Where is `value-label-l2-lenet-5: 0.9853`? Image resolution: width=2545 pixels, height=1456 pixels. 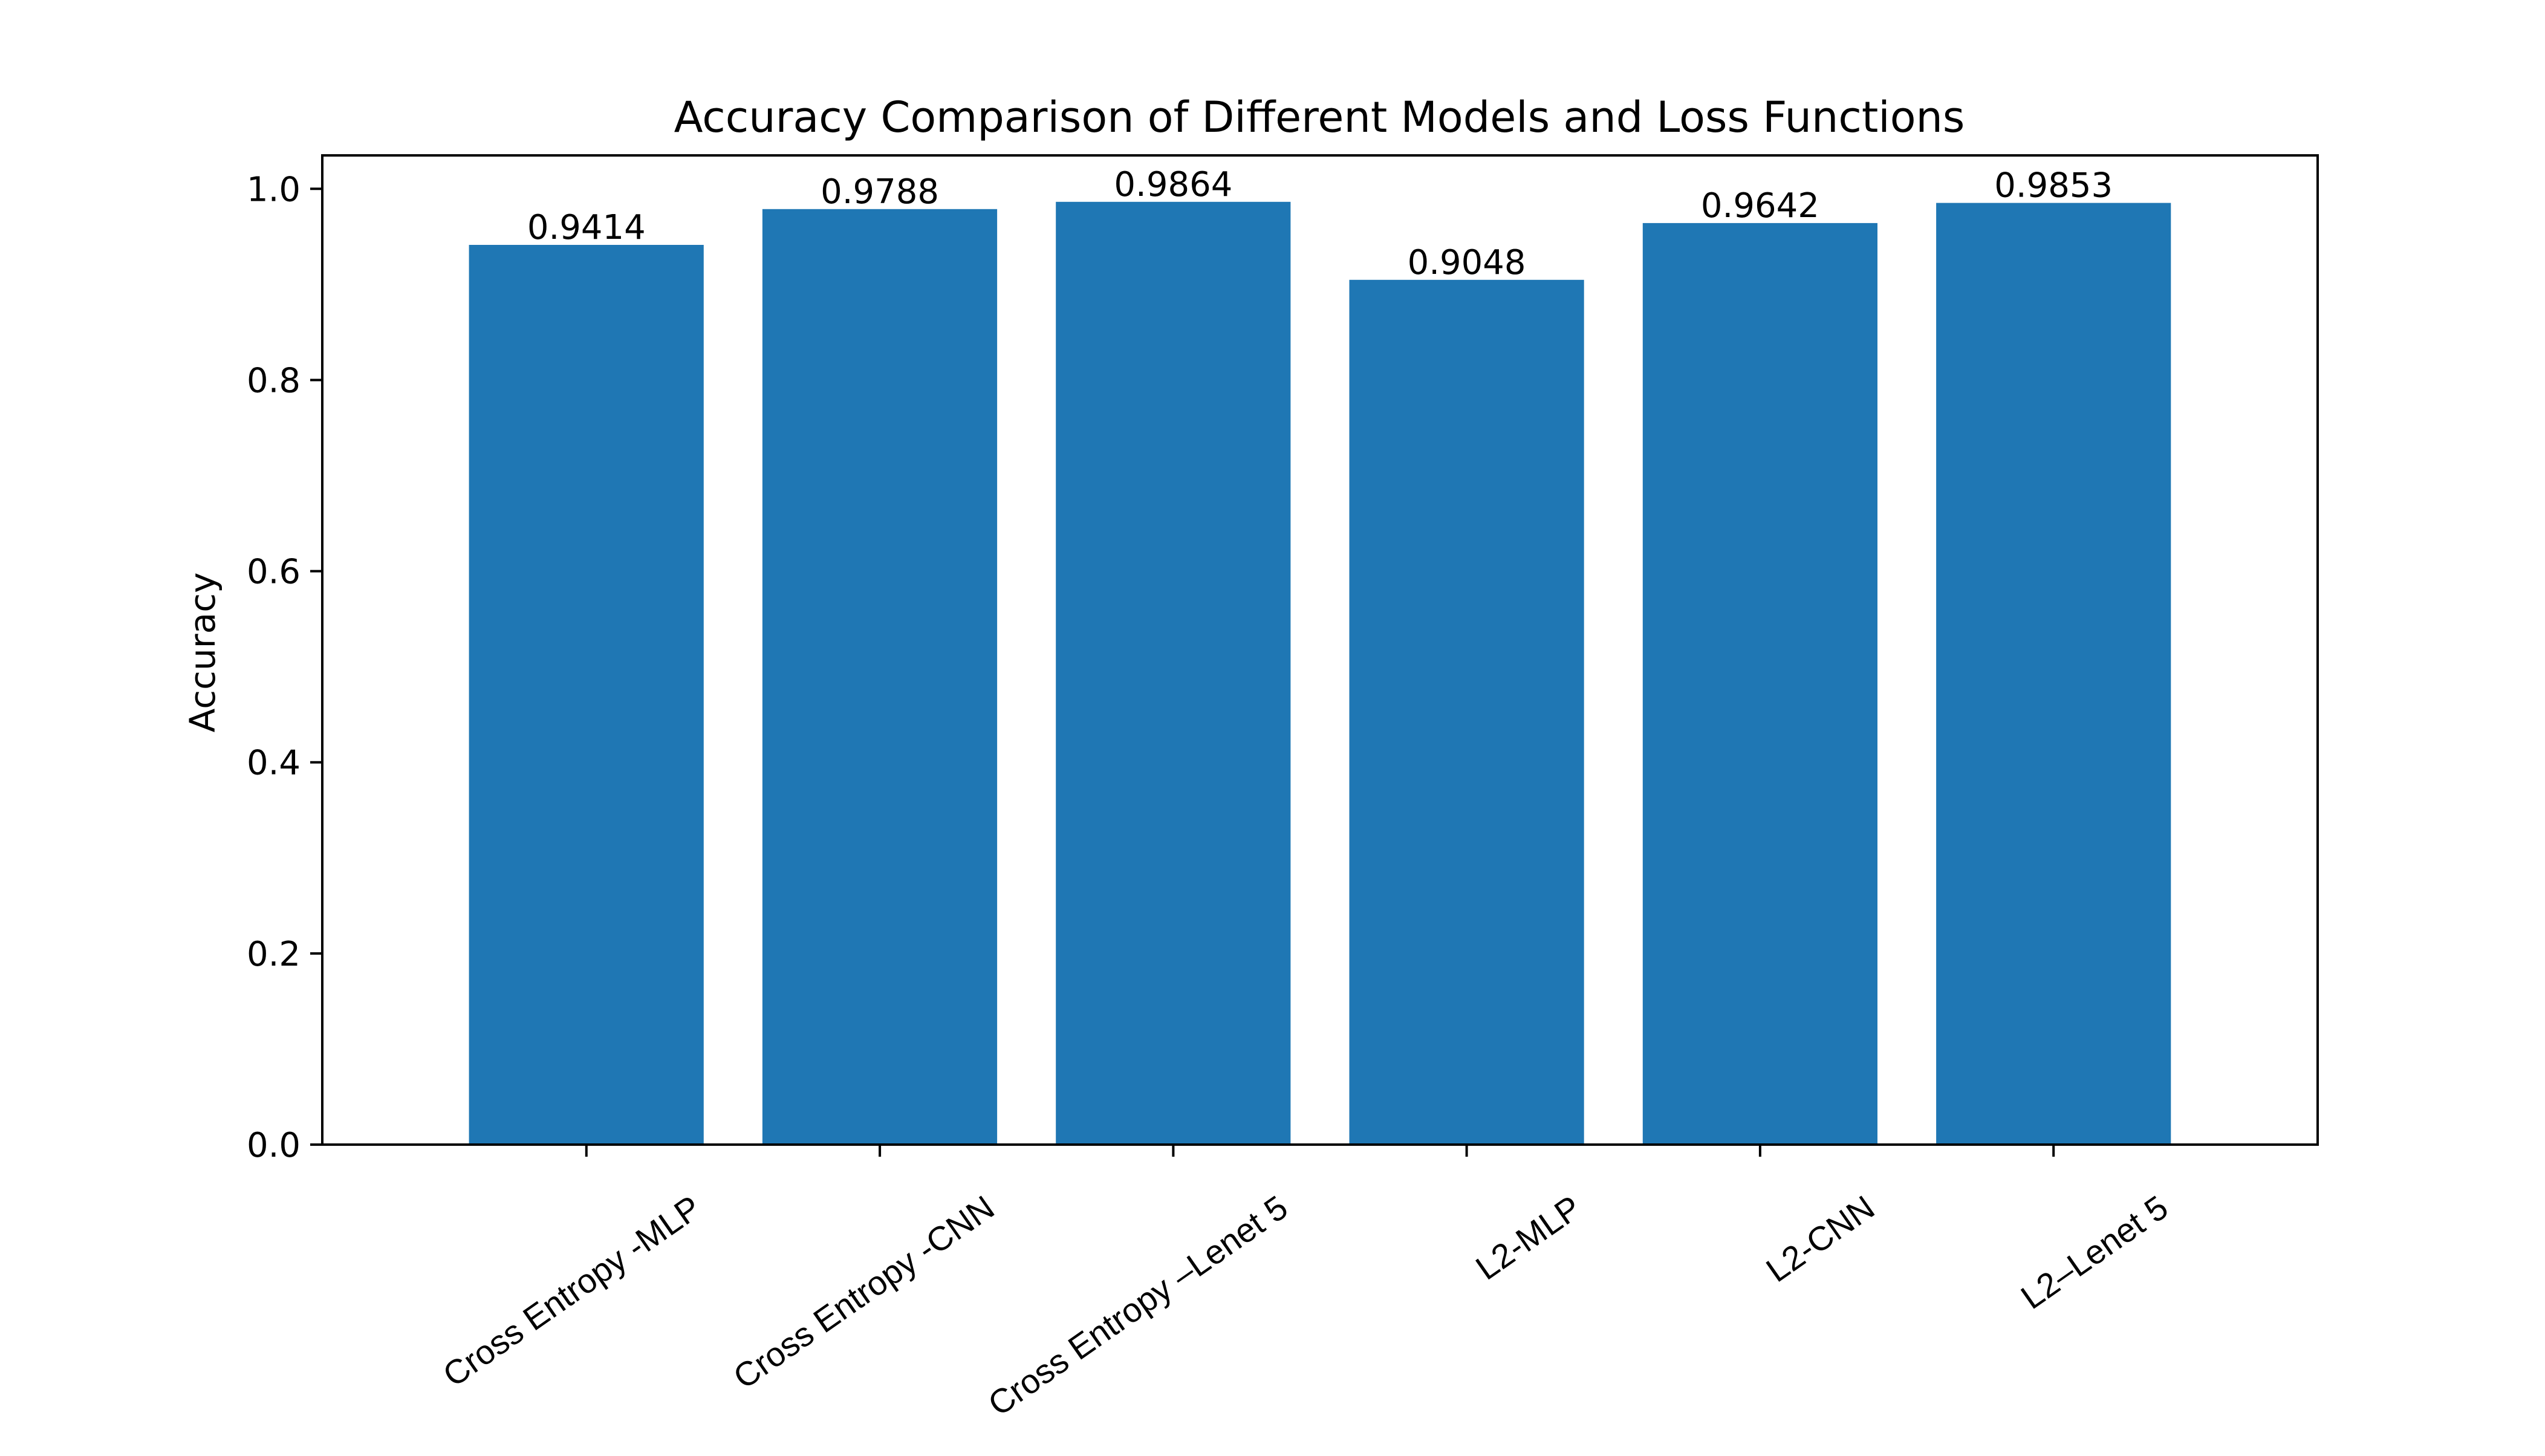
value-label-l2-lenet-5: 0.9853 is located at coordinates (2053, 186).